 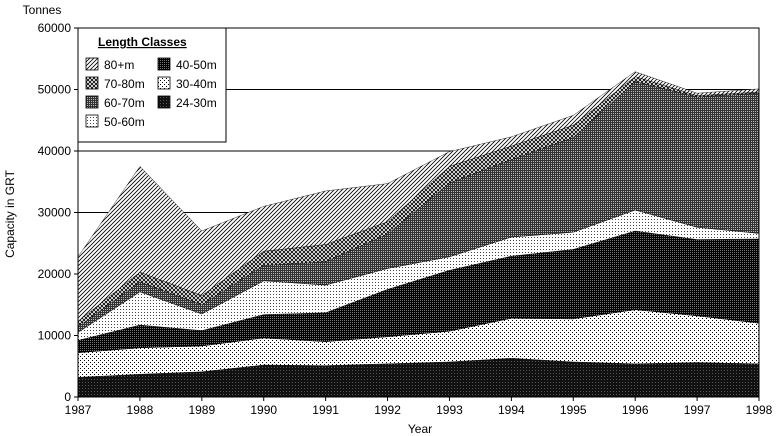 What do you see at coordinates (511, 410) in the screenshot?
I see `x-tick-label: 1994` at bounding box center [511, 410].